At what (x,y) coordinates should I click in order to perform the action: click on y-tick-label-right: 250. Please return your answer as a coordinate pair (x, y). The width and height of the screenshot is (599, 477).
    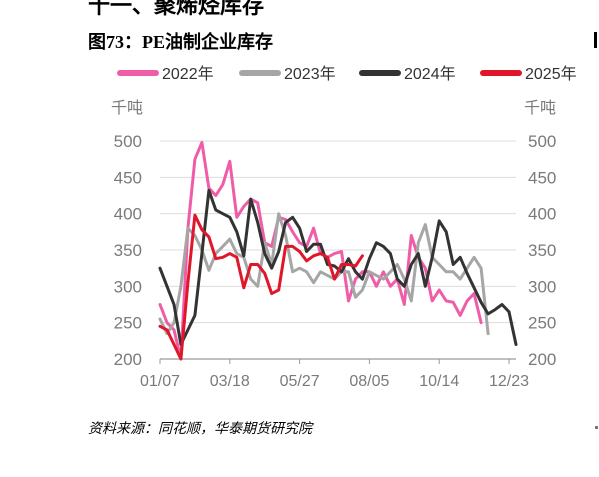
    Looking at the image, I should click on (542, 323).